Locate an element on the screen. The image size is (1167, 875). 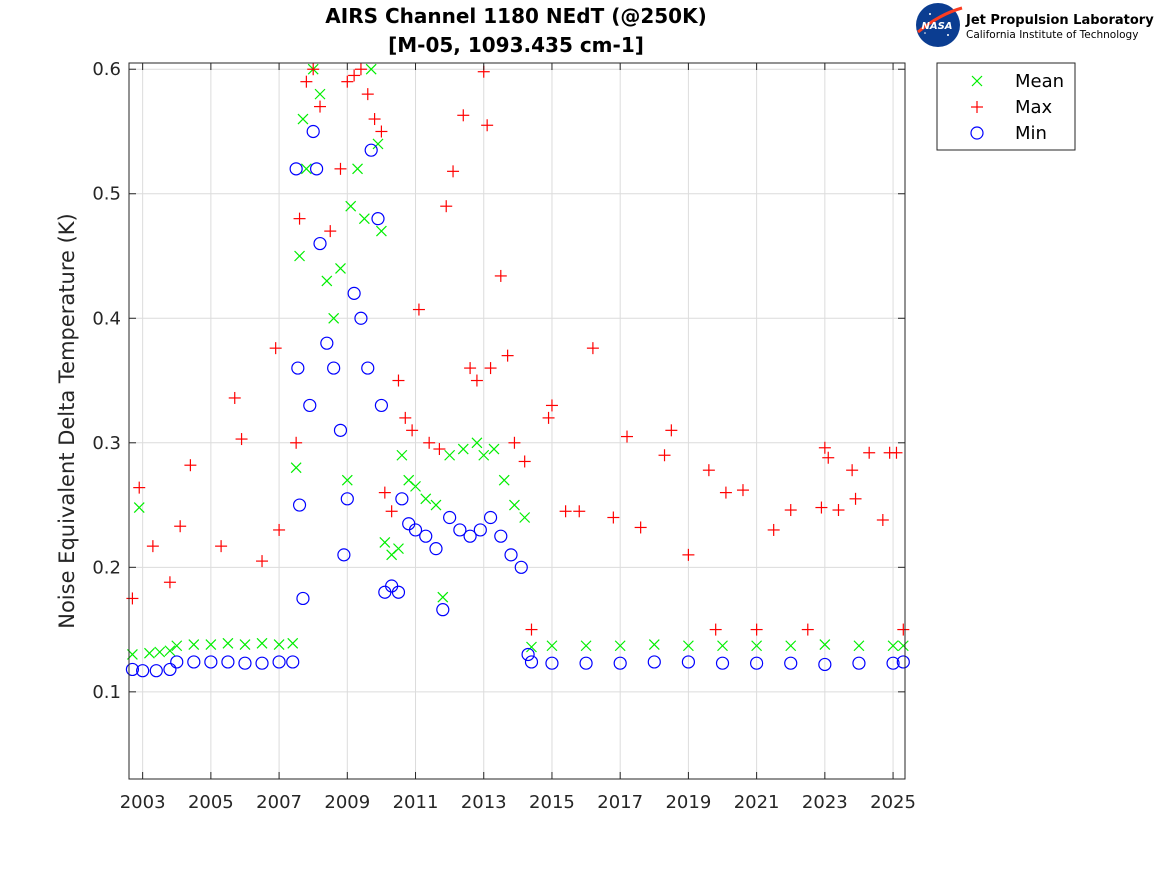
x-tick-label: 2015 is located at coordinates (552, 802).